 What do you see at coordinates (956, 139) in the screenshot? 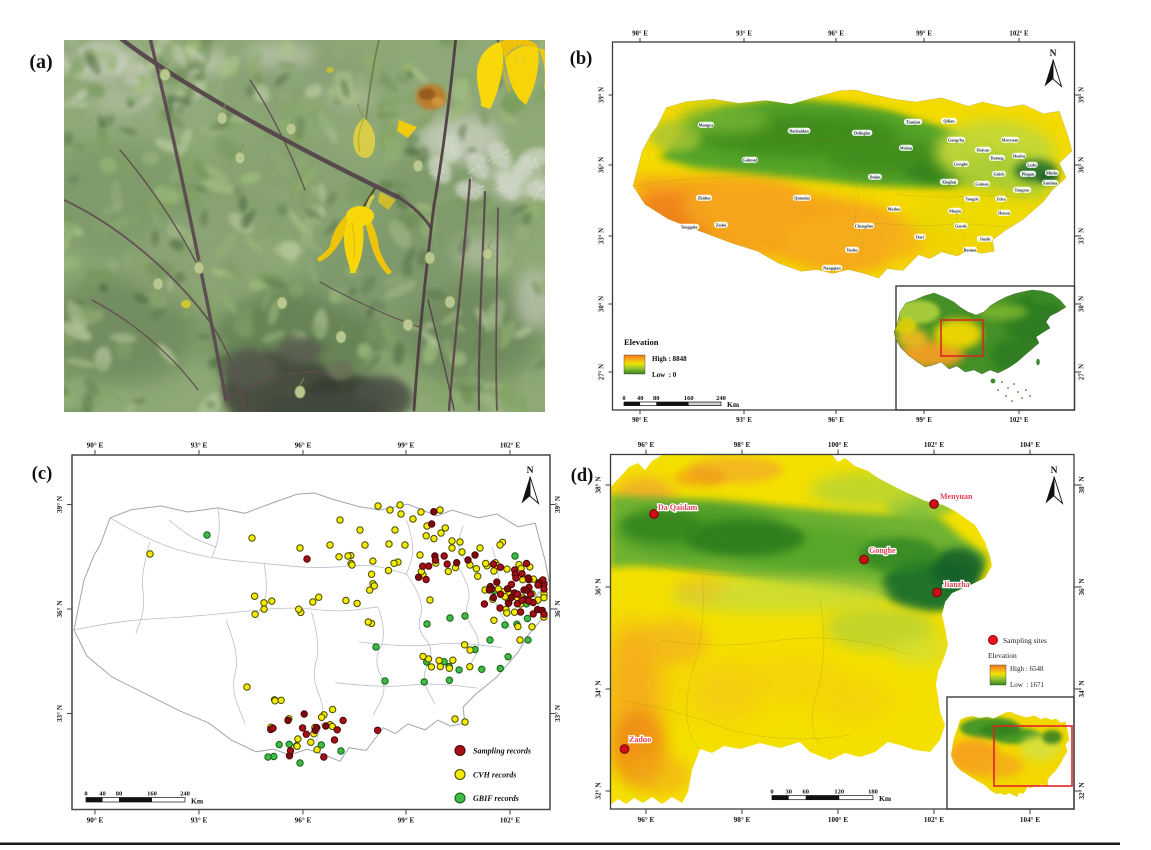
I see `svg-text: Gangcha` at bounding box center [956, 139].